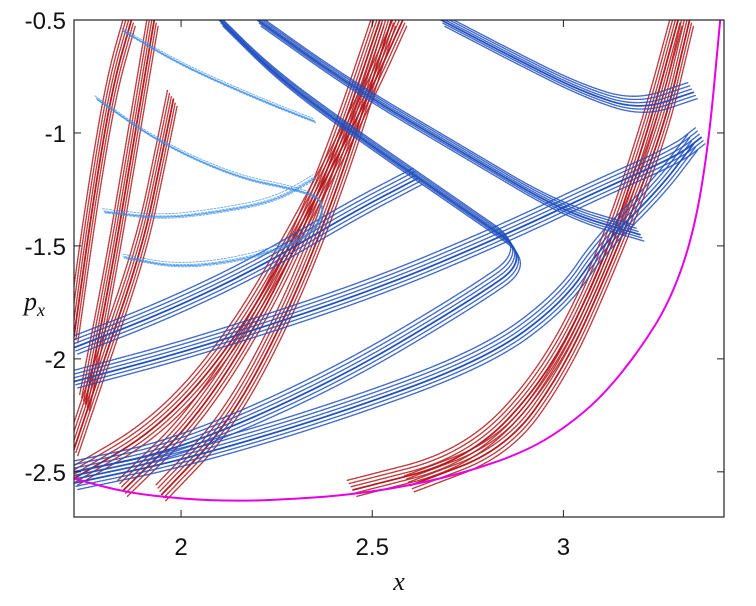 Image resolution: width=756 pixels, height=606 pixels. Describe the element at coordinates (40, 310) in the screenshot. I see `y-axis-title-sub: x` at that location.